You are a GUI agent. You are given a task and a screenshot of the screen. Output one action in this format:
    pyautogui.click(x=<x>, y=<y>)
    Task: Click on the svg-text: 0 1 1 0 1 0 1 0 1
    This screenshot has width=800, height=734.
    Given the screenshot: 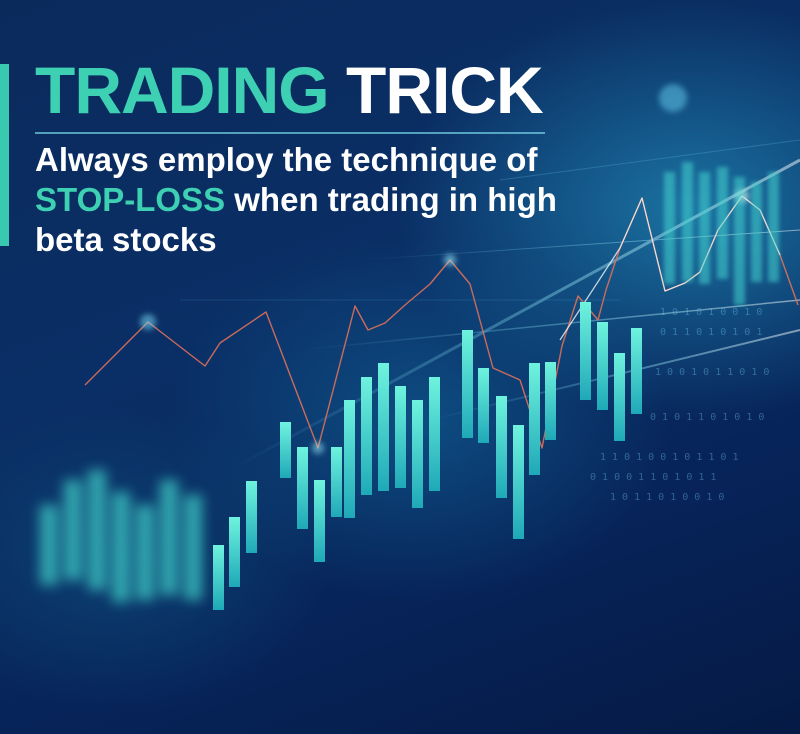 What is the action you would take?
    pyautogui.click(x=711, y=332)
    